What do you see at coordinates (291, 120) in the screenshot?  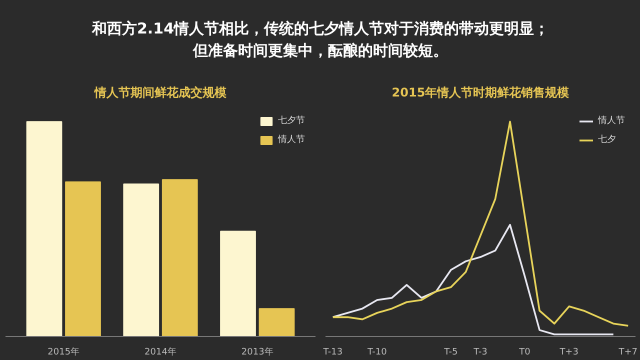 I see `legend-label: 七夕节` at bounding box center [291, 120].